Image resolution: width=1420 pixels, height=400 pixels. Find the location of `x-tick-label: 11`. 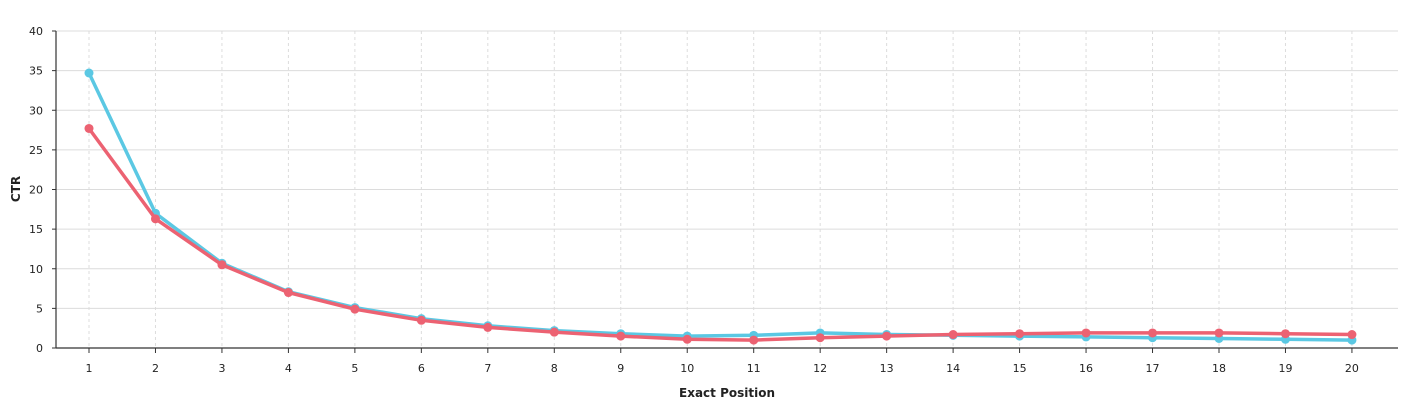

x-tick-label: 11 is located at coordinates (754, 368).